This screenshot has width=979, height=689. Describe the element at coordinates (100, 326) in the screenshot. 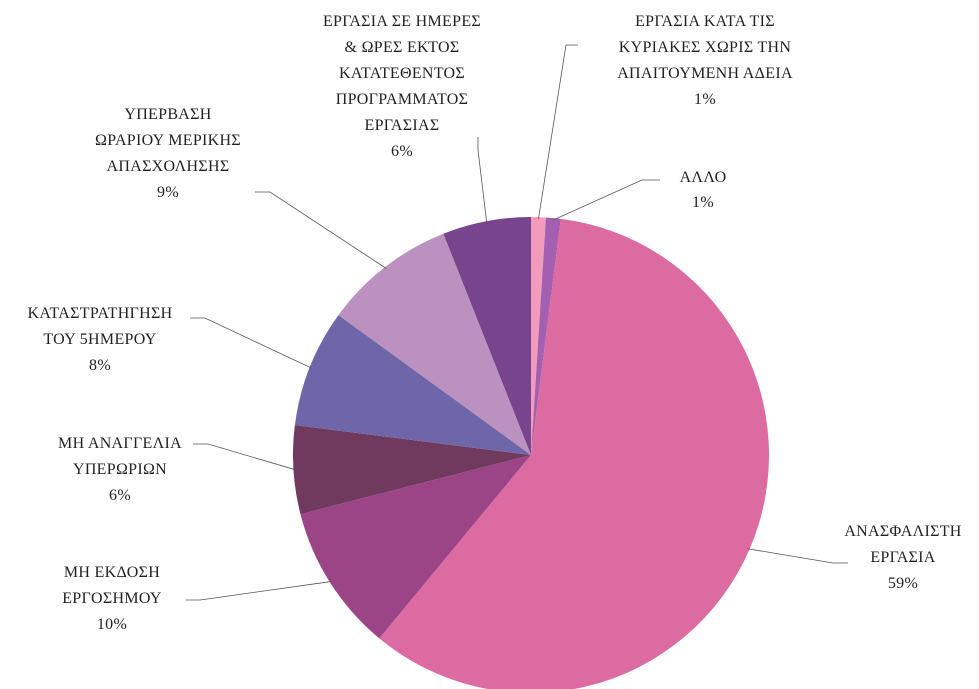

I see `slice-label: ΚΑΤΑΣΤΡΑΤΗΓΗΣΗ ΤΟΥ 5ΗΜΕΡΟΥ` at that location.